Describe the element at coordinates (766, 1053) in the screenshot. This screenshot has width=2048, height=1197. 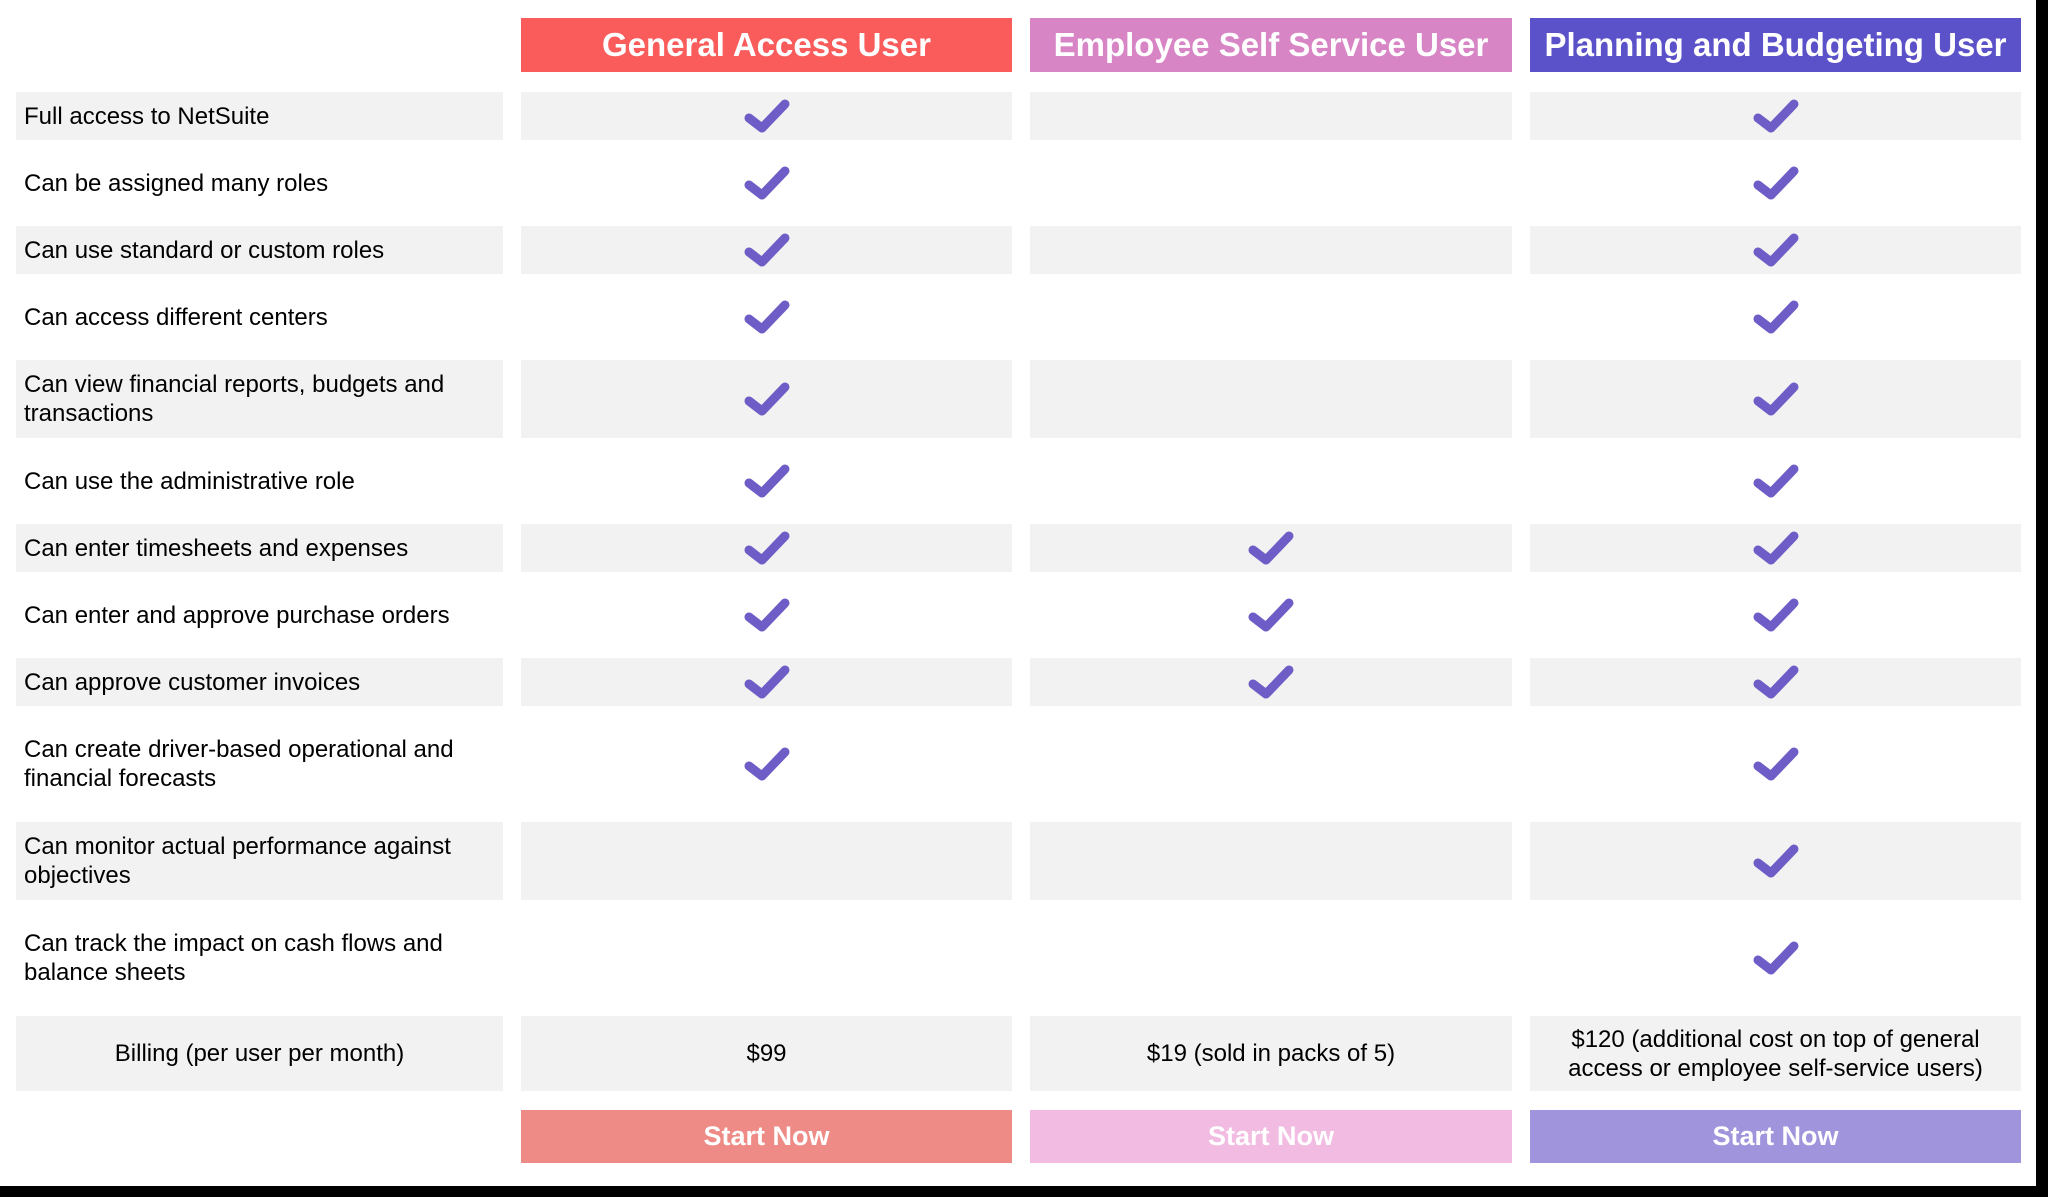
I see `billing-value-general-access: $99` at that location.